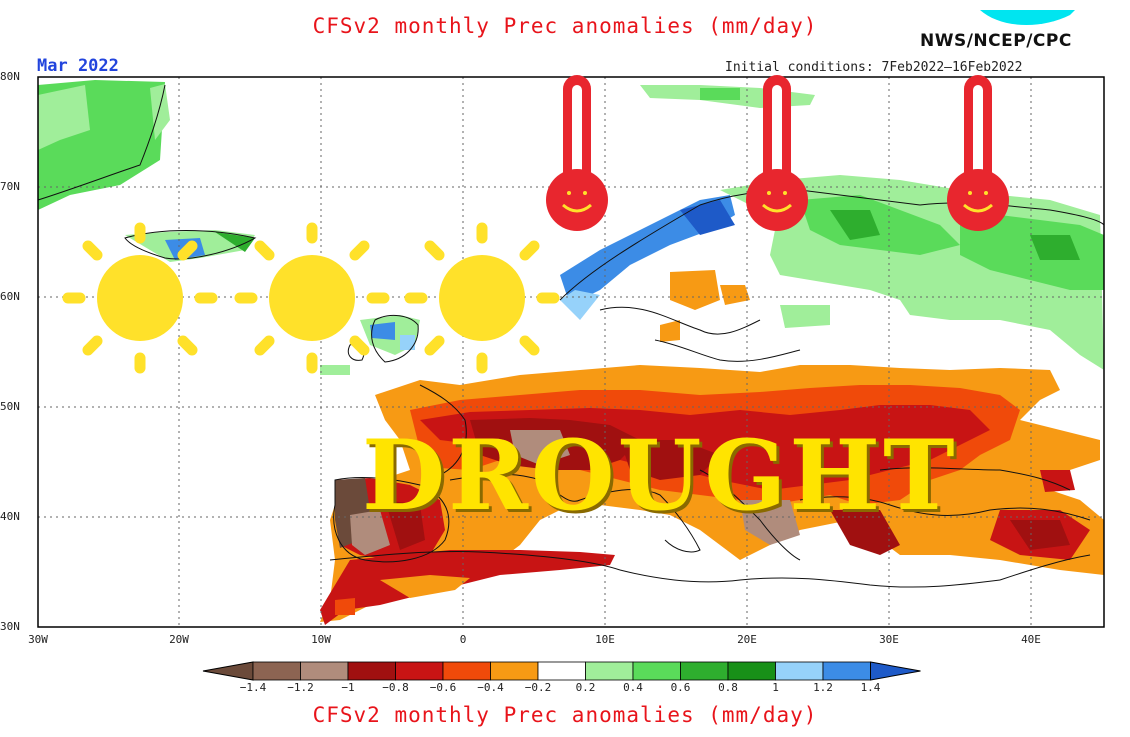 This screenshot has height=737, width=1130. Describe the element at coordinates (370, 345) in the screenshot. I see `uk-anomaly` at that location.